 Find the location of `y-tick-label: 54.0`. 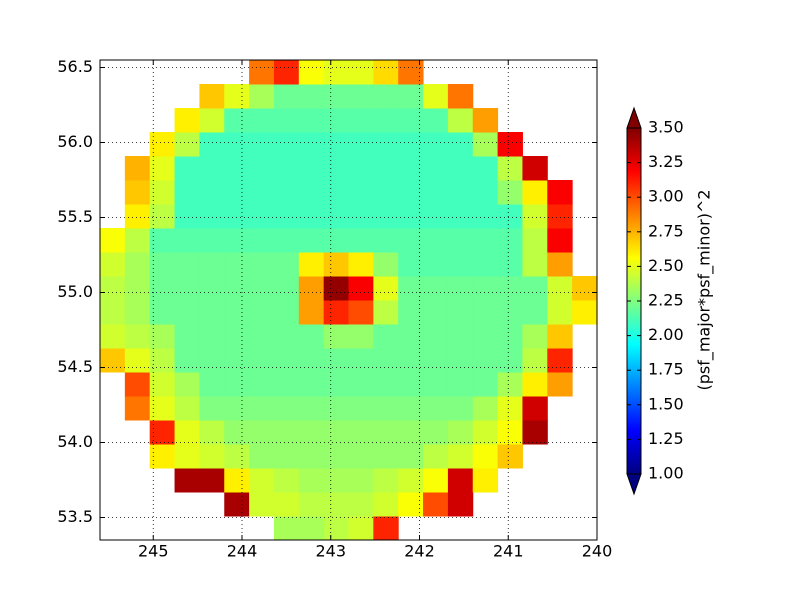

y-tick-label: 54.0 is located at coordinates (75, 441).